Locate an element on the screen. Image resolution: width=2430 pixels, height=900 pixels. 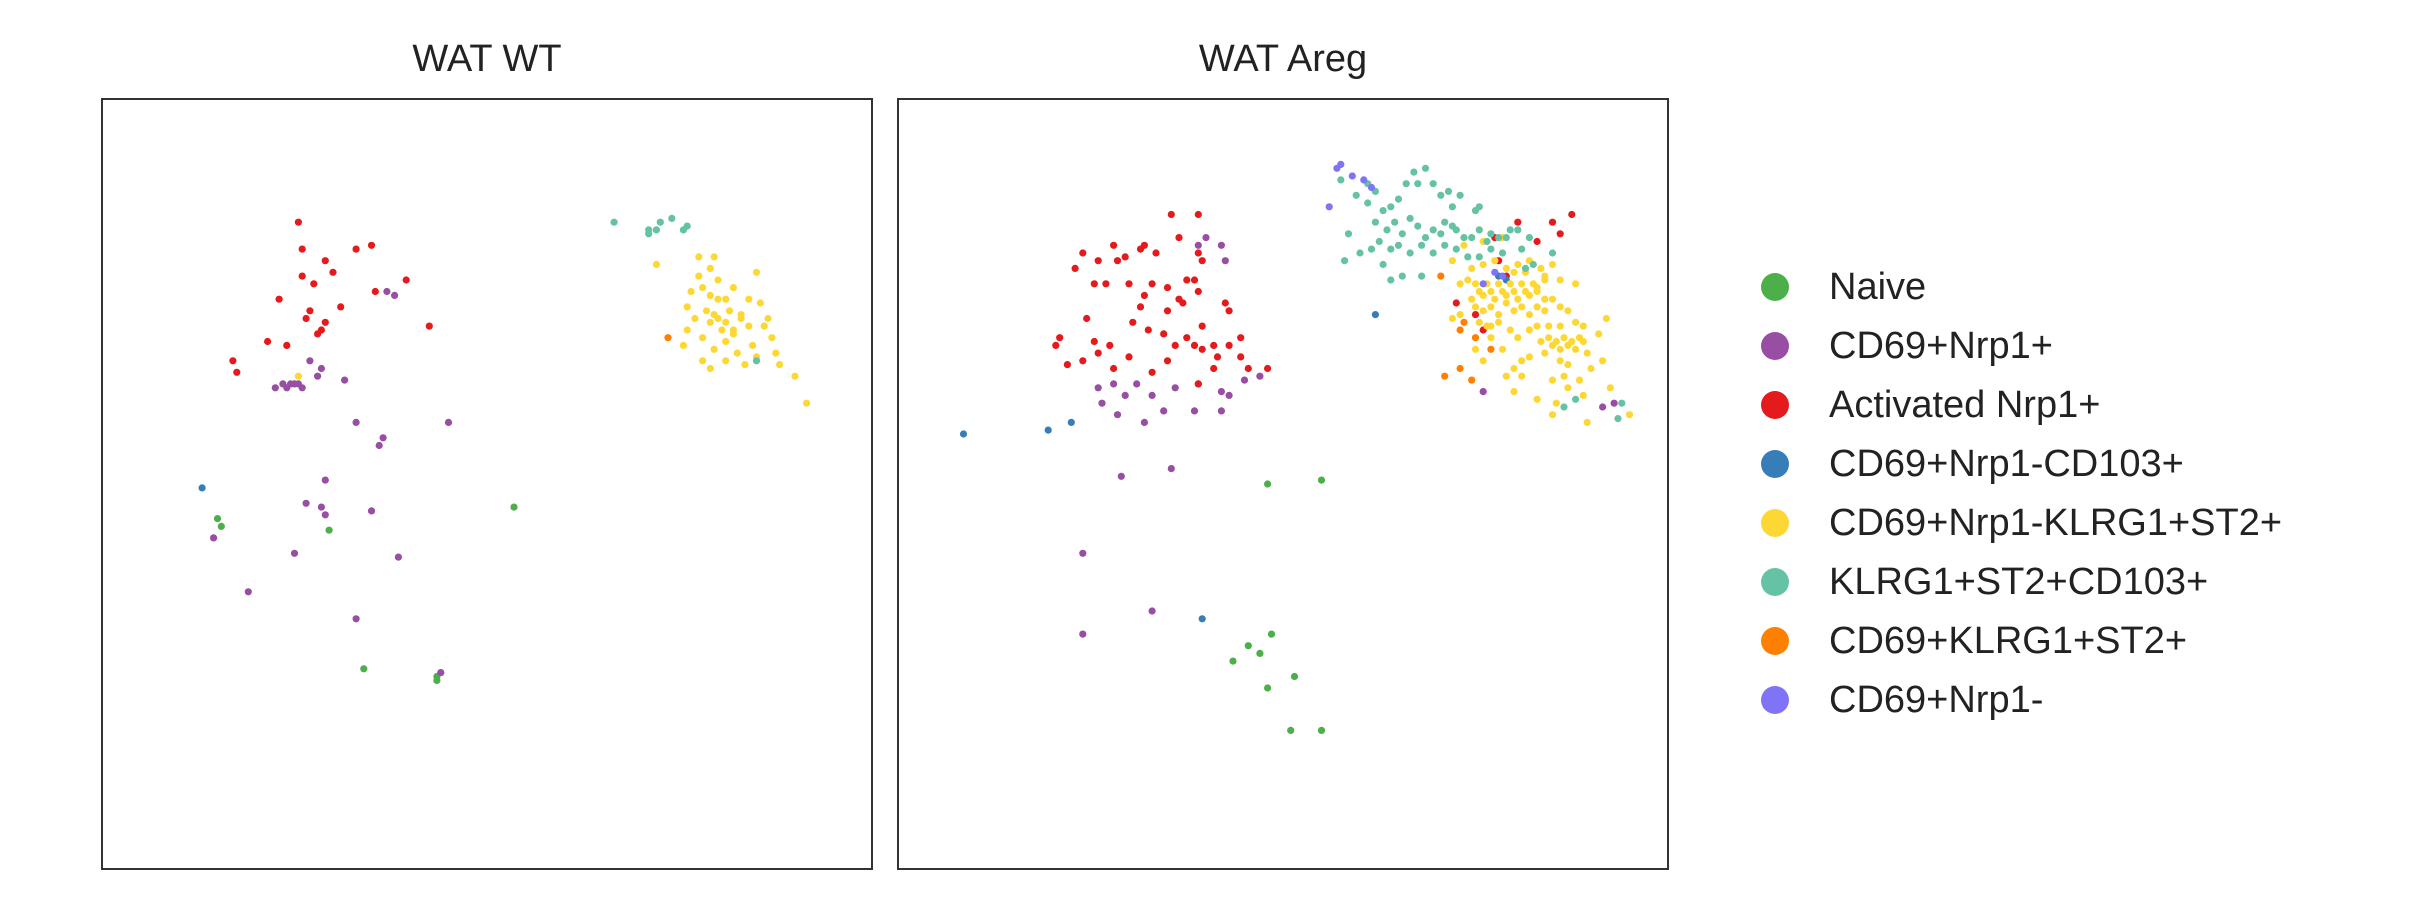
legend-label-cd69-nrp1: CD69+Nrp1- is located at coordinates (1936, 700).